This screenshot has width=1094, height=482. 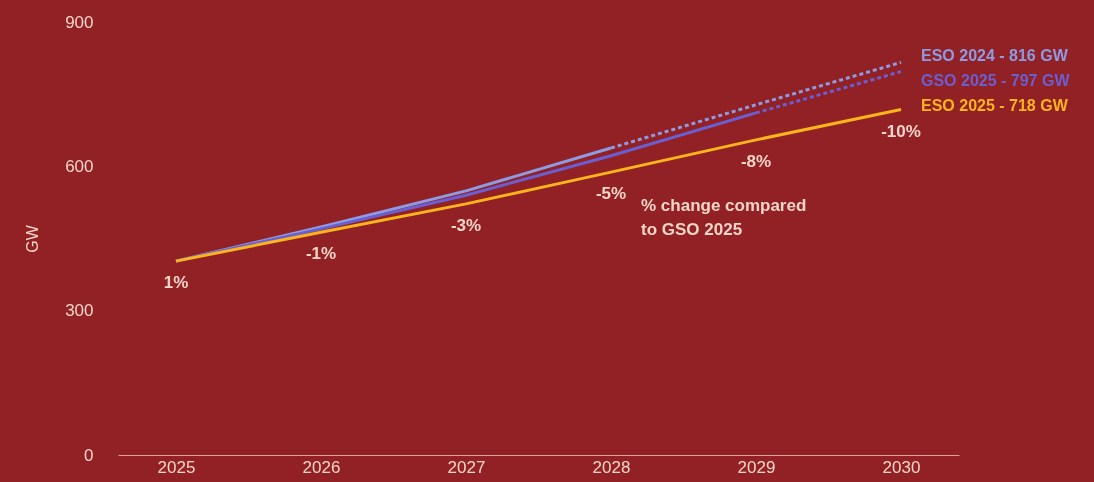 What do you see at coordinates (33, 238) in the screenshot?
I see `y-axis-title: GW` at bounding box center [33, 238].